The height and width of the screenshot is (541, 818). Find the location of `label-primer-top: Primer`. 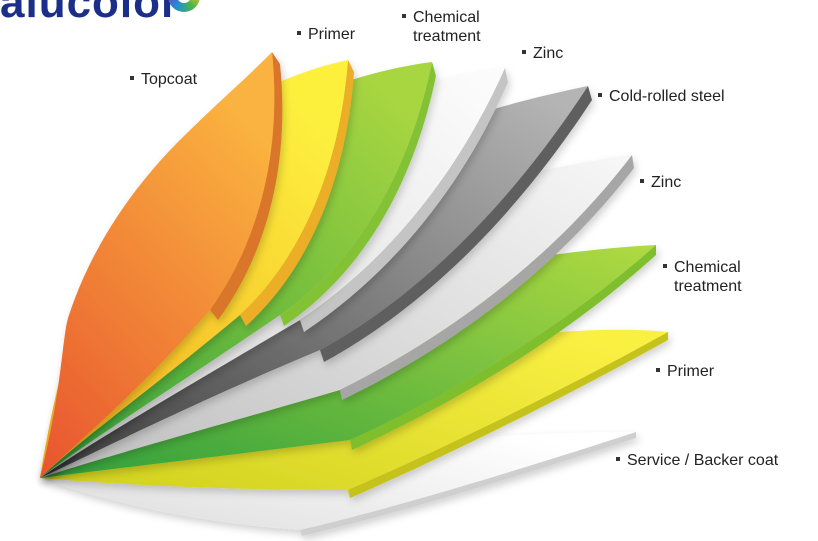

label-primer-top: Primer is located at coordinates (326, 34).